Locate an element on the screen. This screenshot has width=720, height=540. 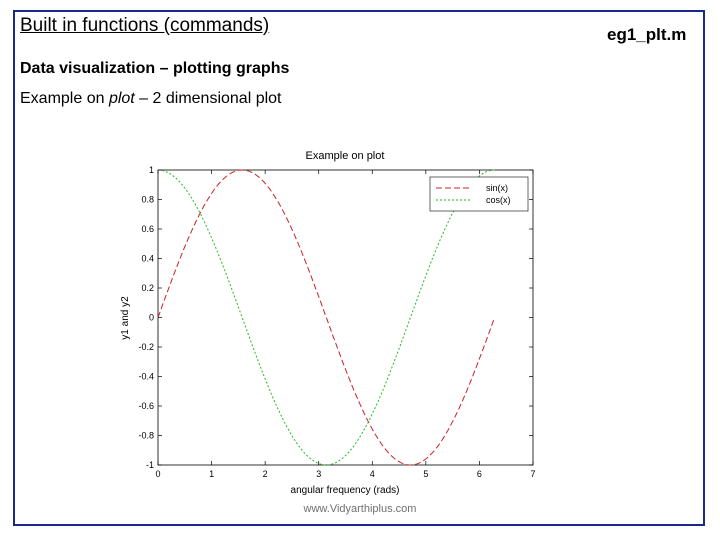
subheading-prefix: Example on is located at coordinates (64, 98).